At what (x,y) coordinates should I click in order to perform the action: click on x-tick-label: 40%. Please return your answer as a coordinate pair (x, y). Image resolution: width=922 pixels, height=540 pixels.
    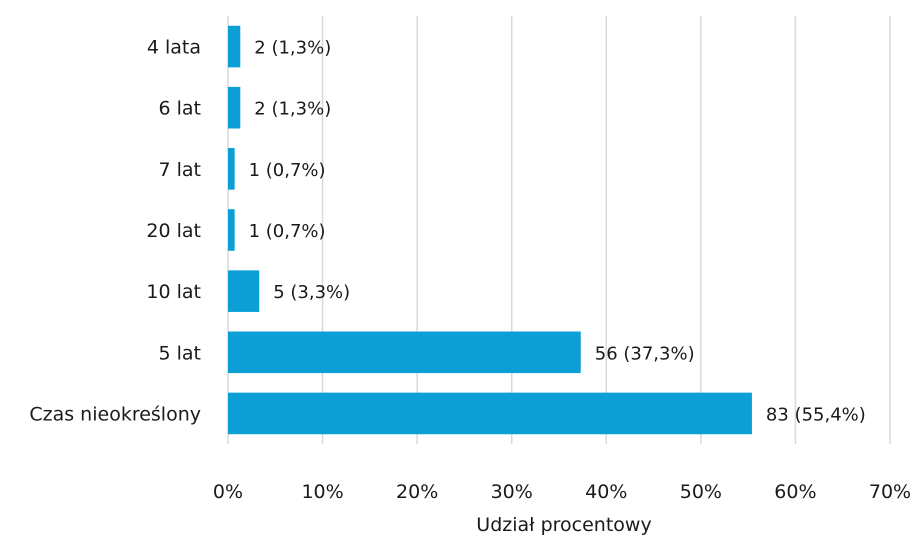
    Looking at the image, I should click on (606, 492).